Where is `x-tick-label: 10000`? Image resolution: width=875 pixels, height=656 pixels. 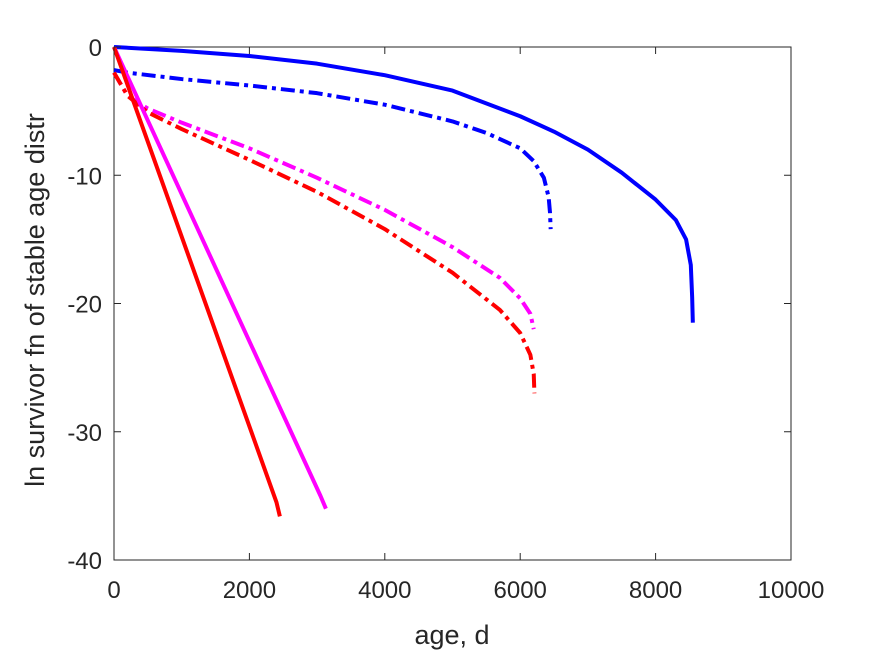 x-tick-label: 10000 is located at coordinates (791, 590).